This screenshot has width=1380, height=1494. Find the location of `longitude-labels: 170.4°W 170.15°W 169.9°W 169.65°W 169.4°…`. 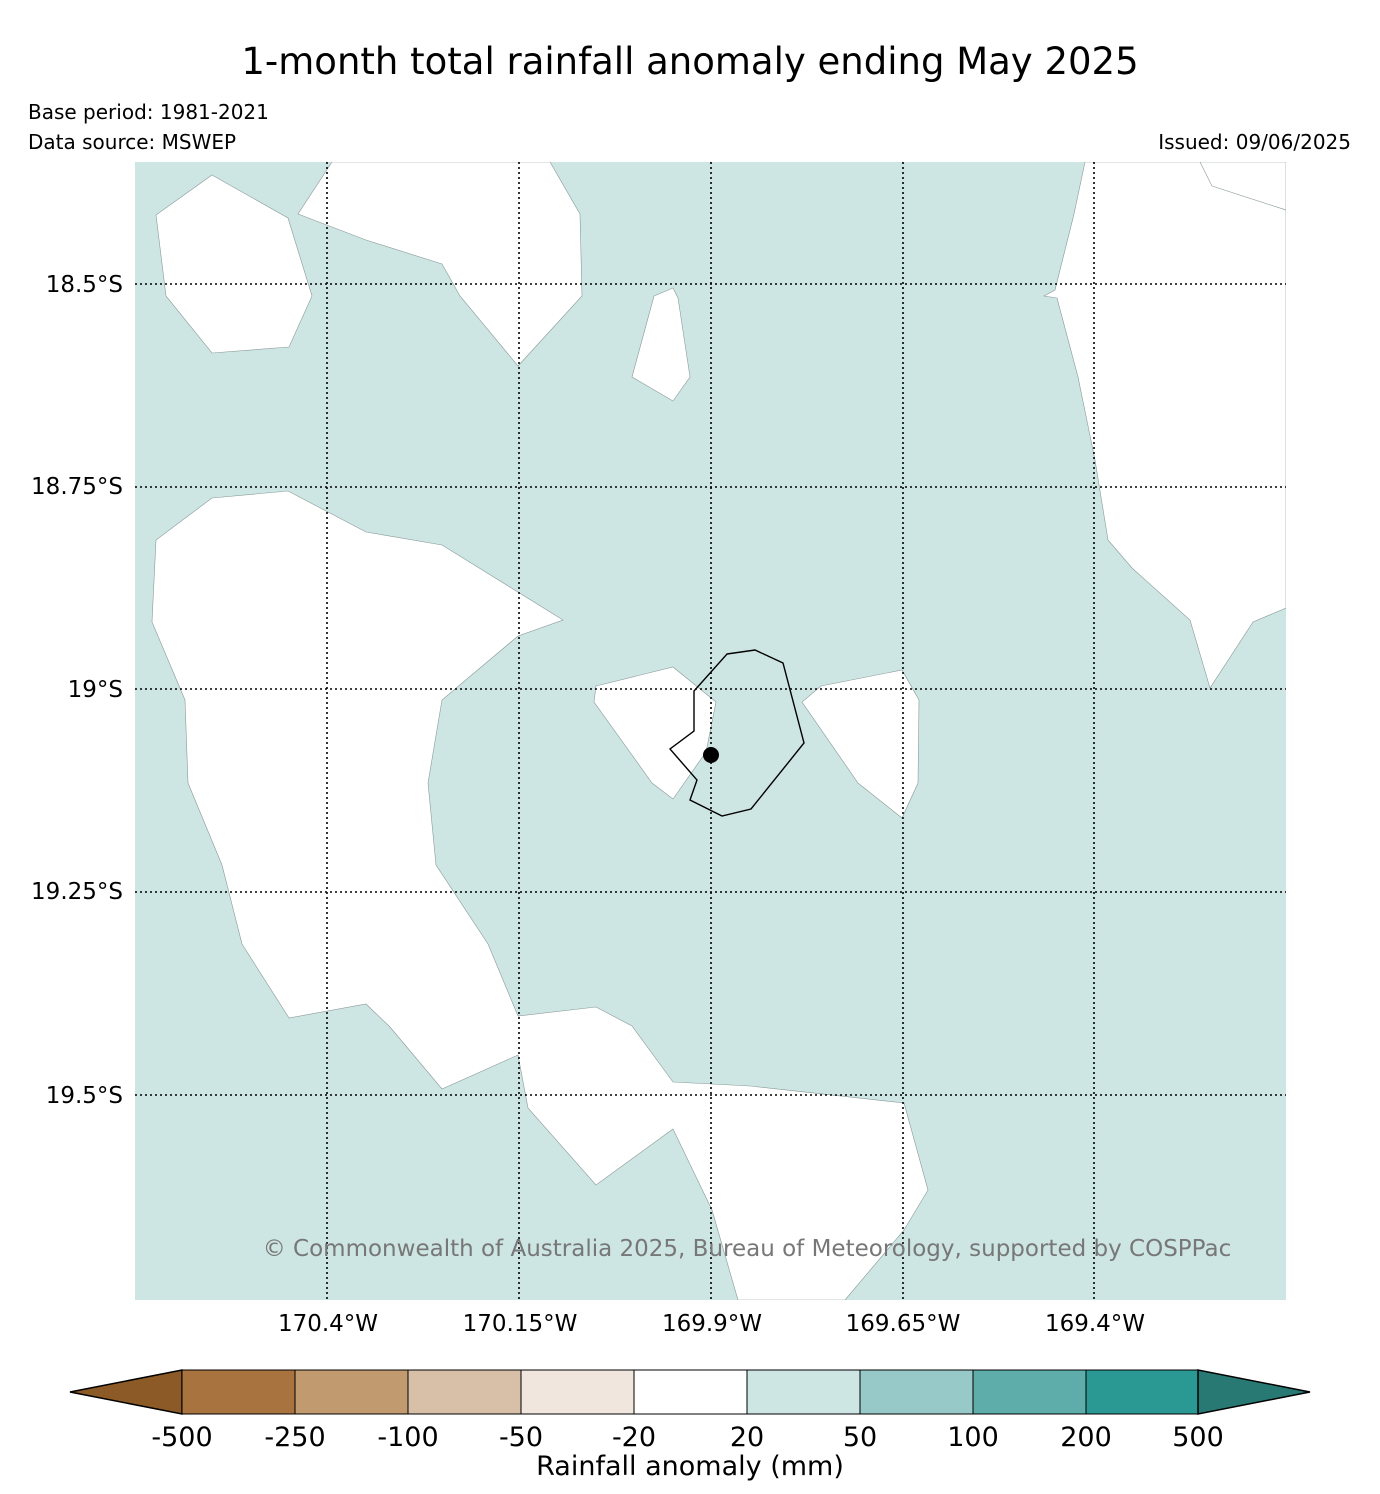

longitude-labels: 170.4°W 170.15°W 169.9°W 169.65°W 169.4°… is located at coordinates (711, 1324).